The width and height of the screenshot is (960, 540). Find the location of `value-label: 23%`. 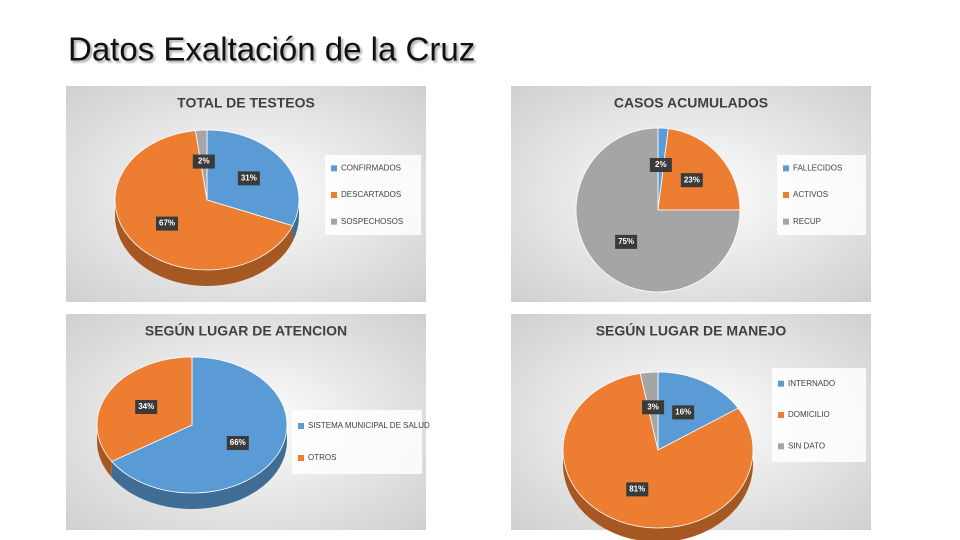

value-label: 23% is located at coordinates (692, 179).